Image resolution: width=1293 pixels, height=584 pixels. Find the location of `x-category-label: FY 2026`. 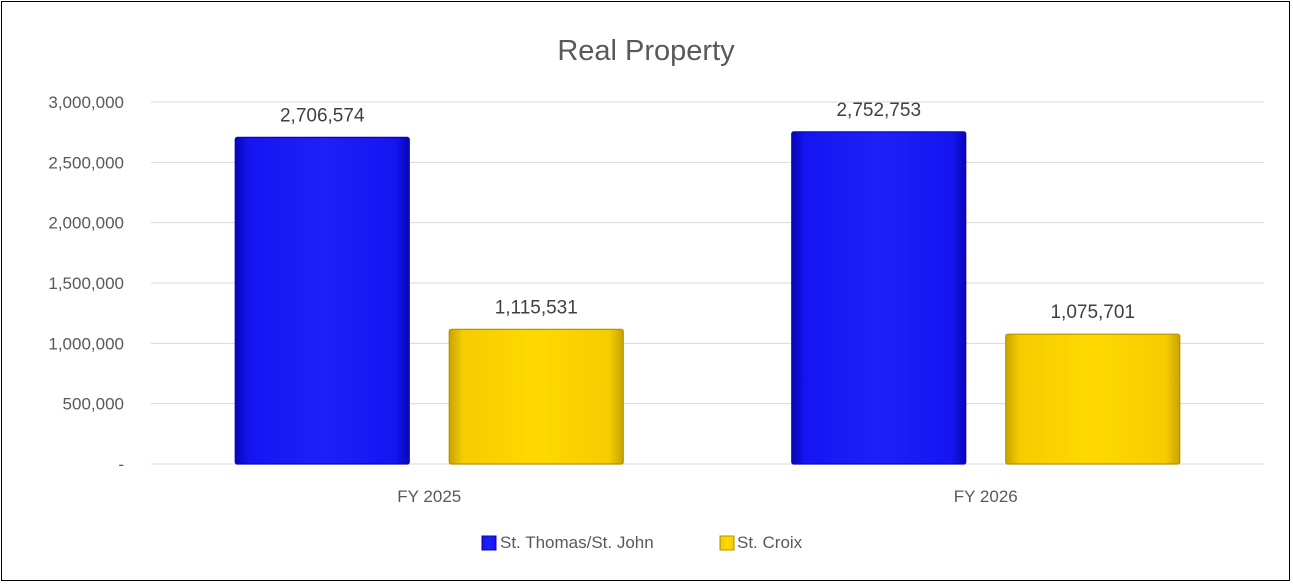

x-category-label: FY 2026 is located at coordinates (986, 496).